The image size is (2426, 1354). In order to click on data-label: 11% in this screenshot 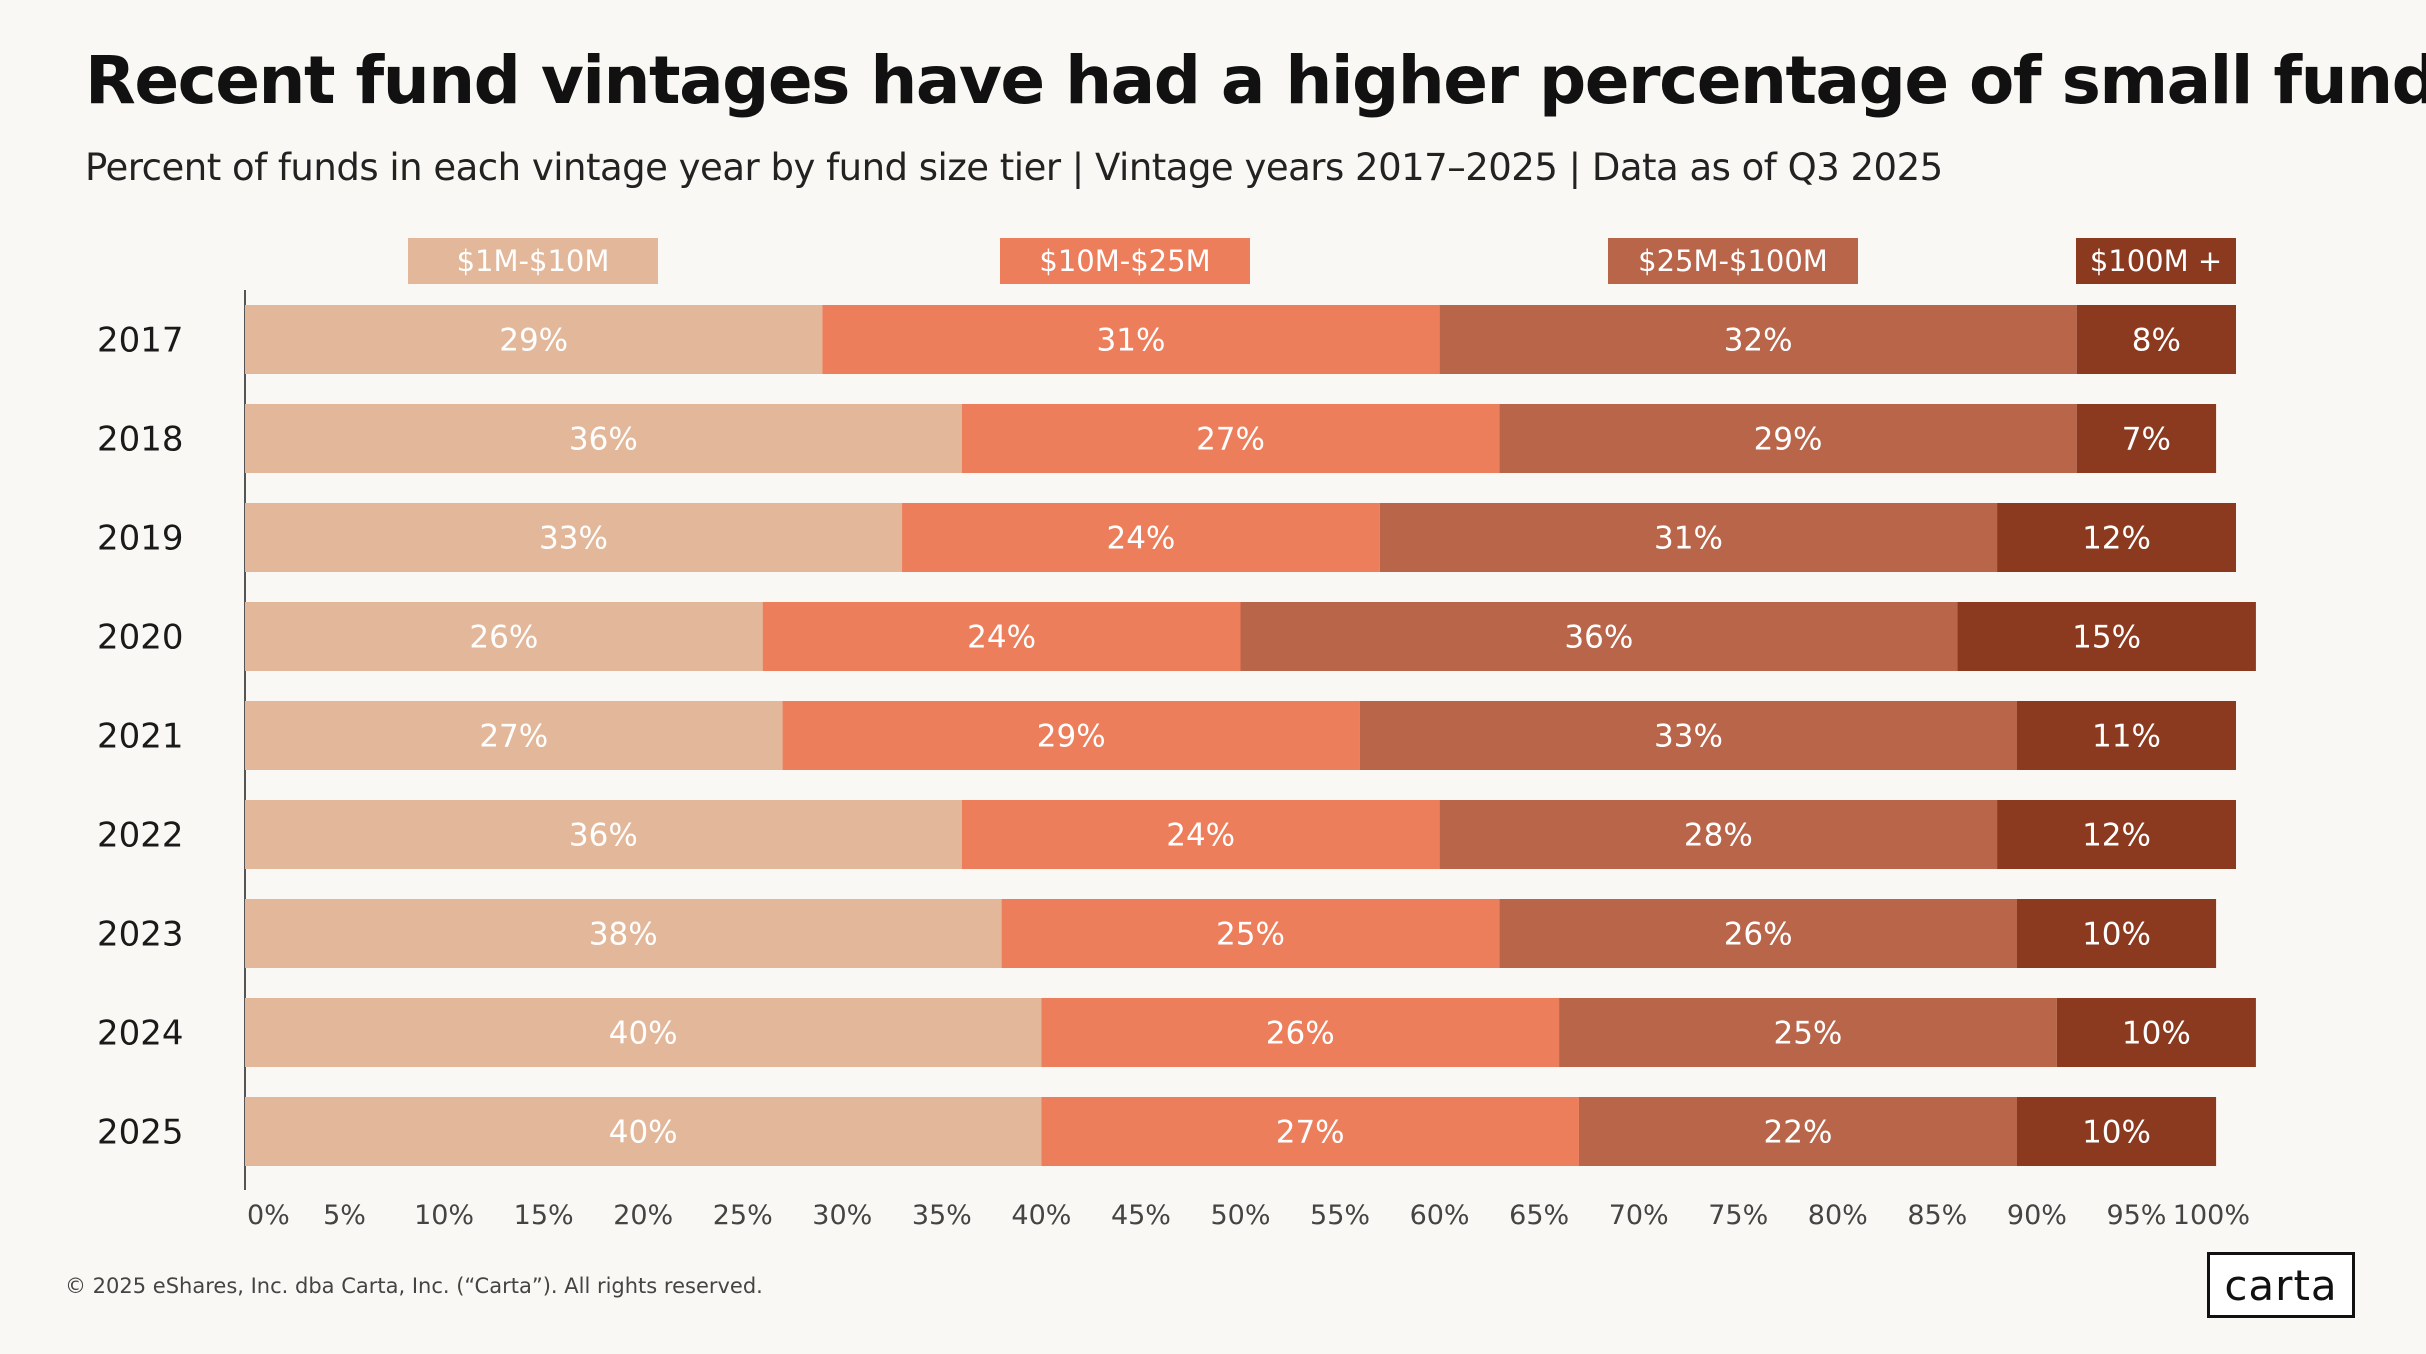, I will do `click(2126, 737)`.